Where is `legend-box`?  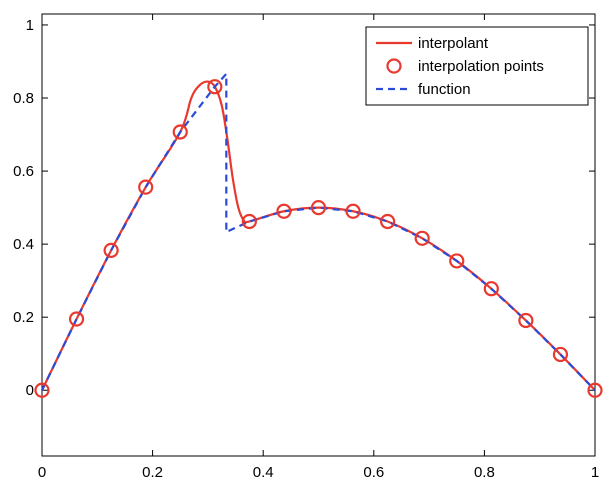 legend-box is located at coordinates (477, 66).